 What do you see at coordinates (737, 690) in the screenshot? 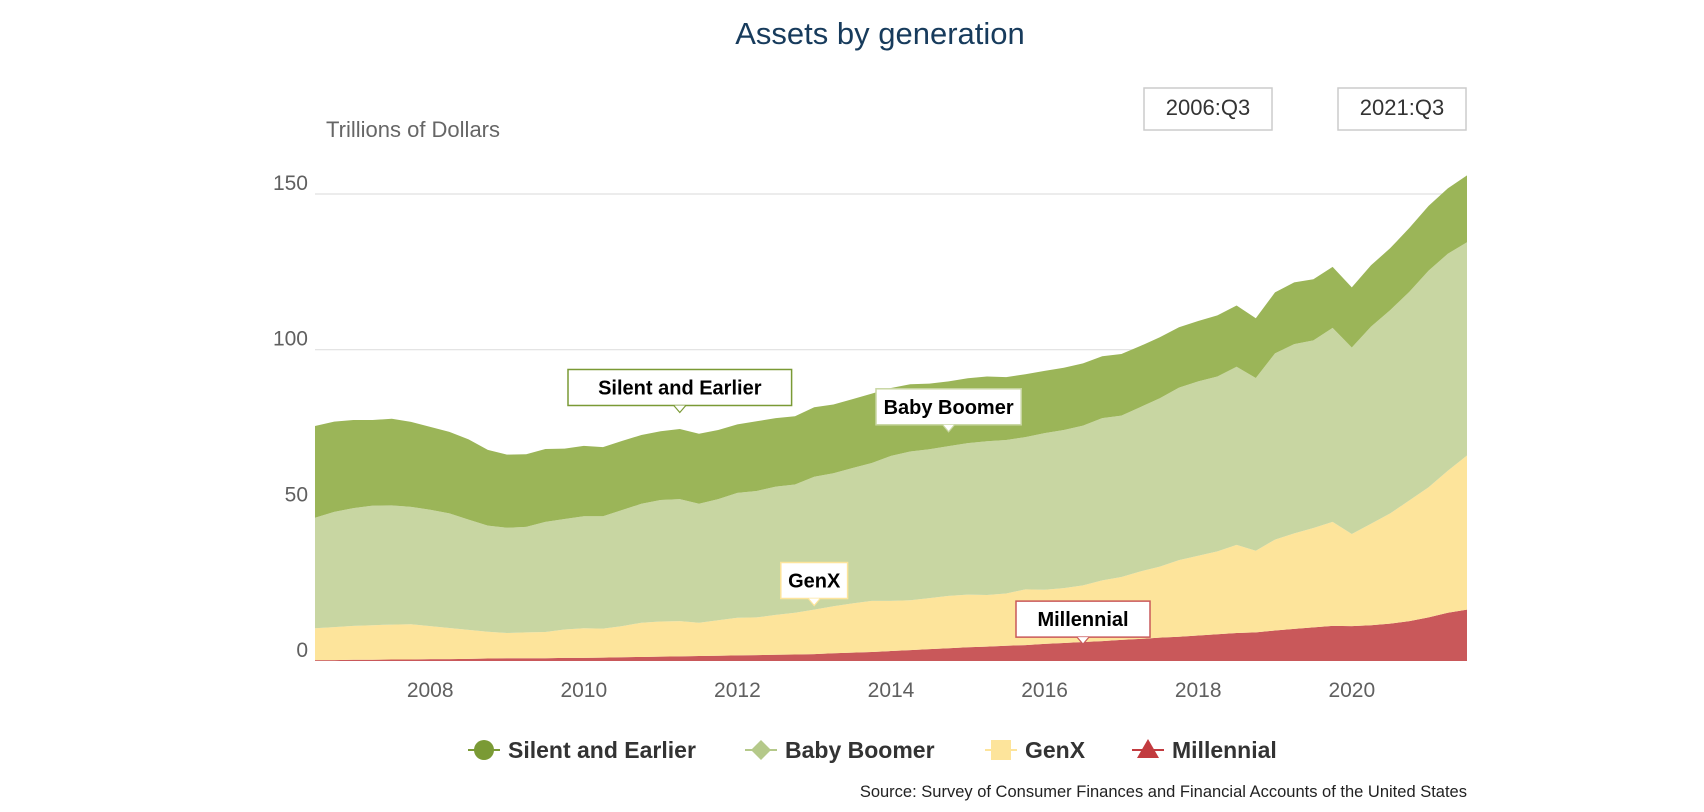
I see `x-tick-2012: 2012` at bounding box center [737, 690].